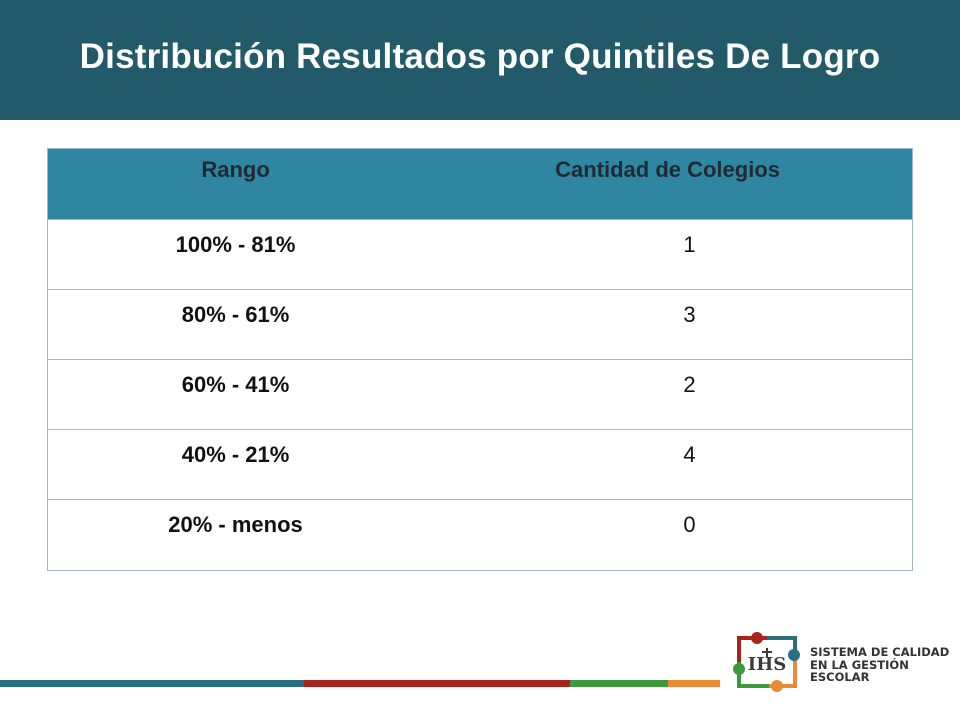 This screenshot has width=960, height=720. I want to click on logo-line: EN LA GESTIÓN, so click(859, 664).